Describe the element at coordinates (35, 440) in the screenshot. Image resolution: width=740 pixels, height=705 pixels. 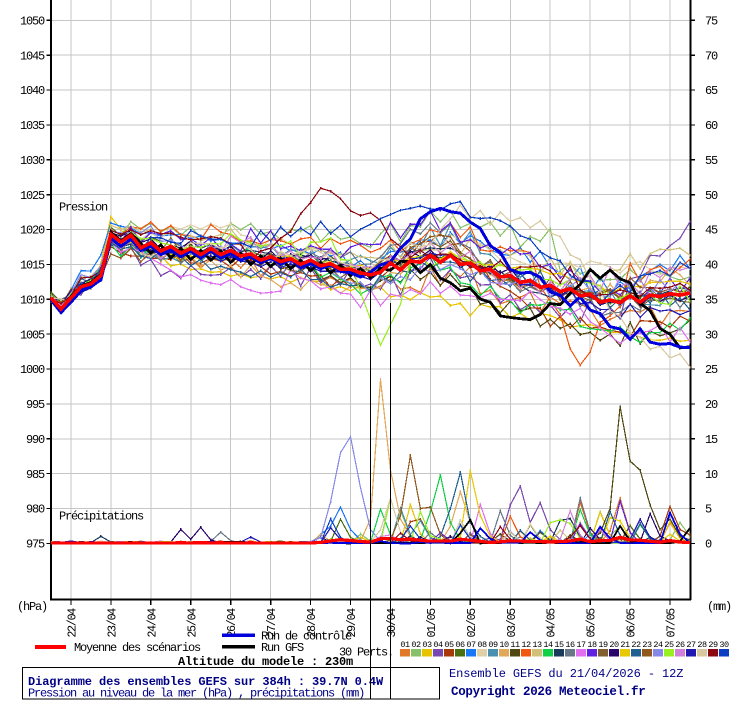
I see `svg-text: 990` at that location.